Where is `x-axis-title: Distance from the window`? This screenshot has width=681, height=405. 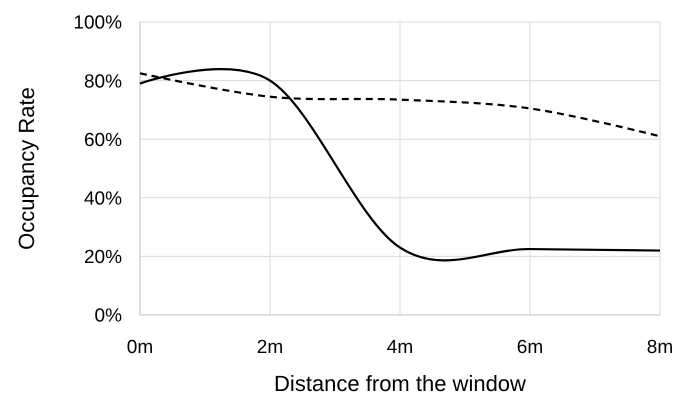
x-axis-title: Distance from the window is located at coordinates (400, 383).